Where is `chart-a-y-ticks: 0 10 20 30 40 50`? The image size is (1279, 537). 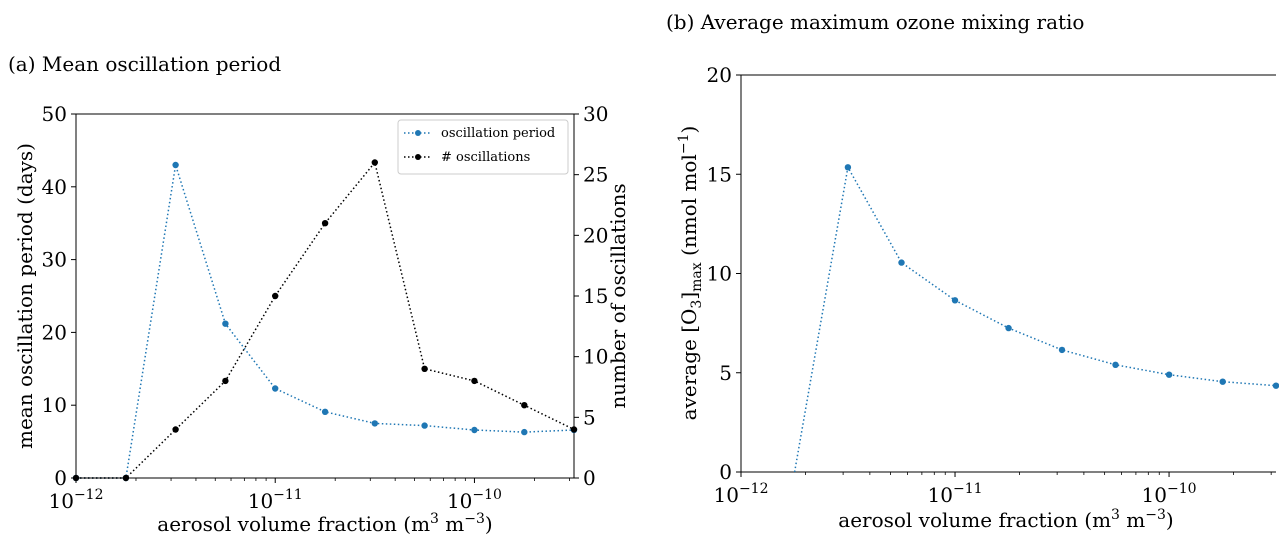
chart-a-y-ticks: 0 10 20 30 40 50 is located at coordinates (59, 296).